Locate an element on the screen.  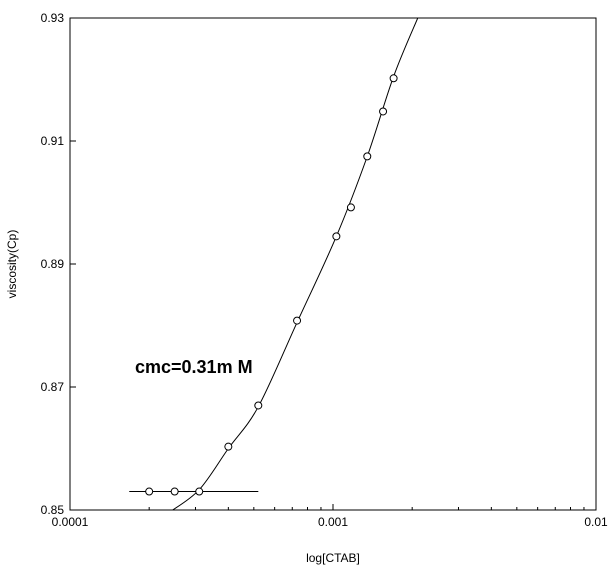
y-tick-label: 0.89 is located at coordinates (53, 264).